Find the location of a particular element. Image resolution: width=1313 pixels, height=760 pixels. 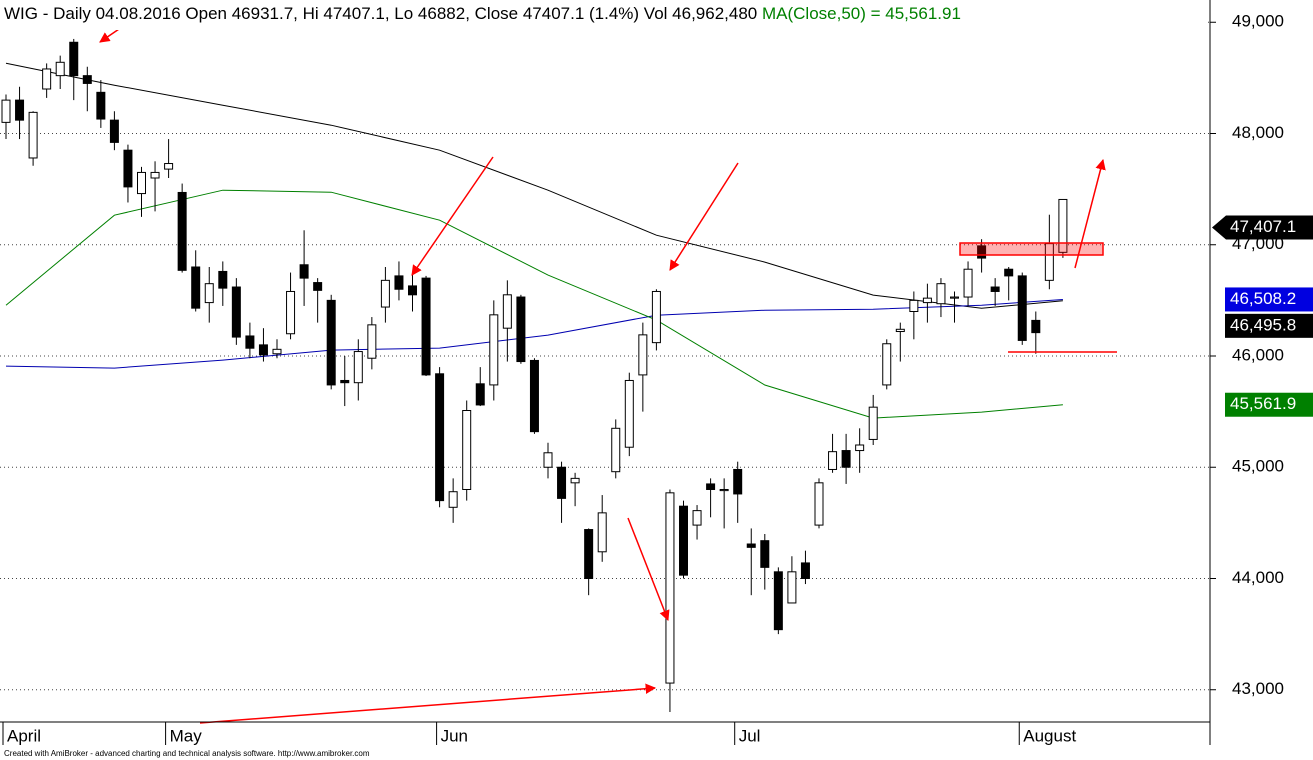

title-background is located at coordinates (603, 15).